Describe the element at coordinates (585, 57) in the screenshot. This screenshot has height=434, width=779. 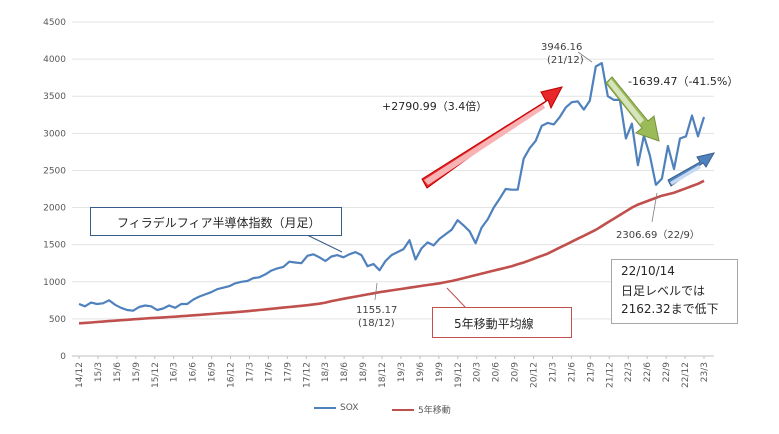
I see `peak-leader-line` at that location.